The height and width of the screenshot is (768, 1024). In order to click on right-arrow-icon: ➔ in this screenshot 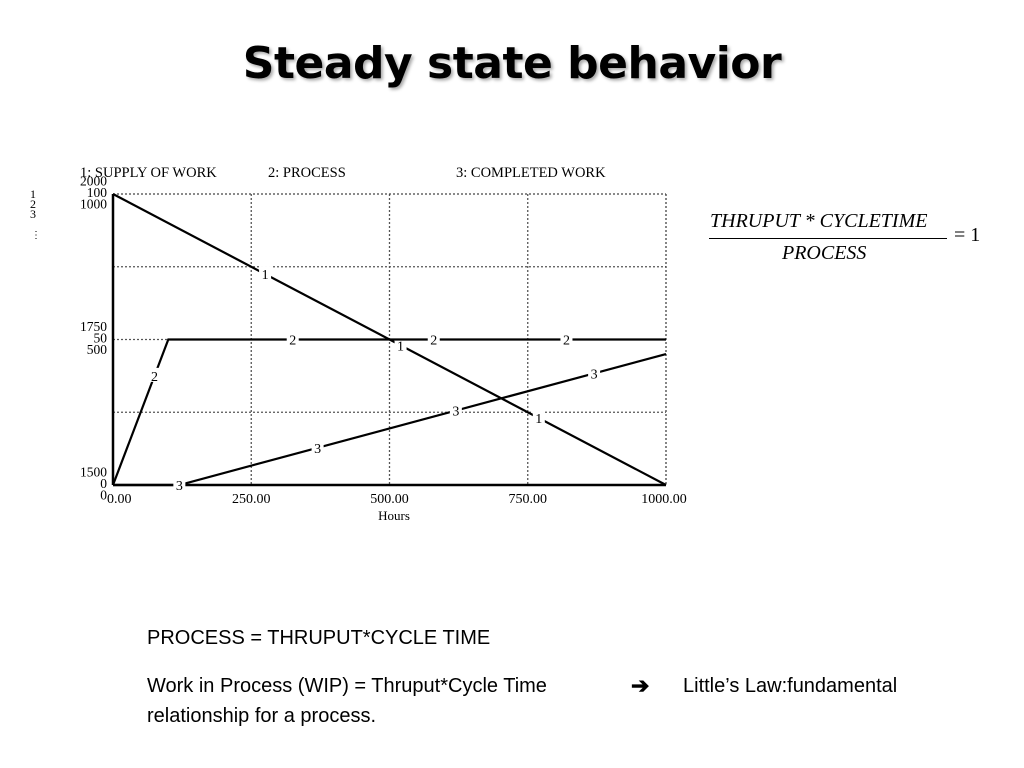, I will do `click(640, 685)`.